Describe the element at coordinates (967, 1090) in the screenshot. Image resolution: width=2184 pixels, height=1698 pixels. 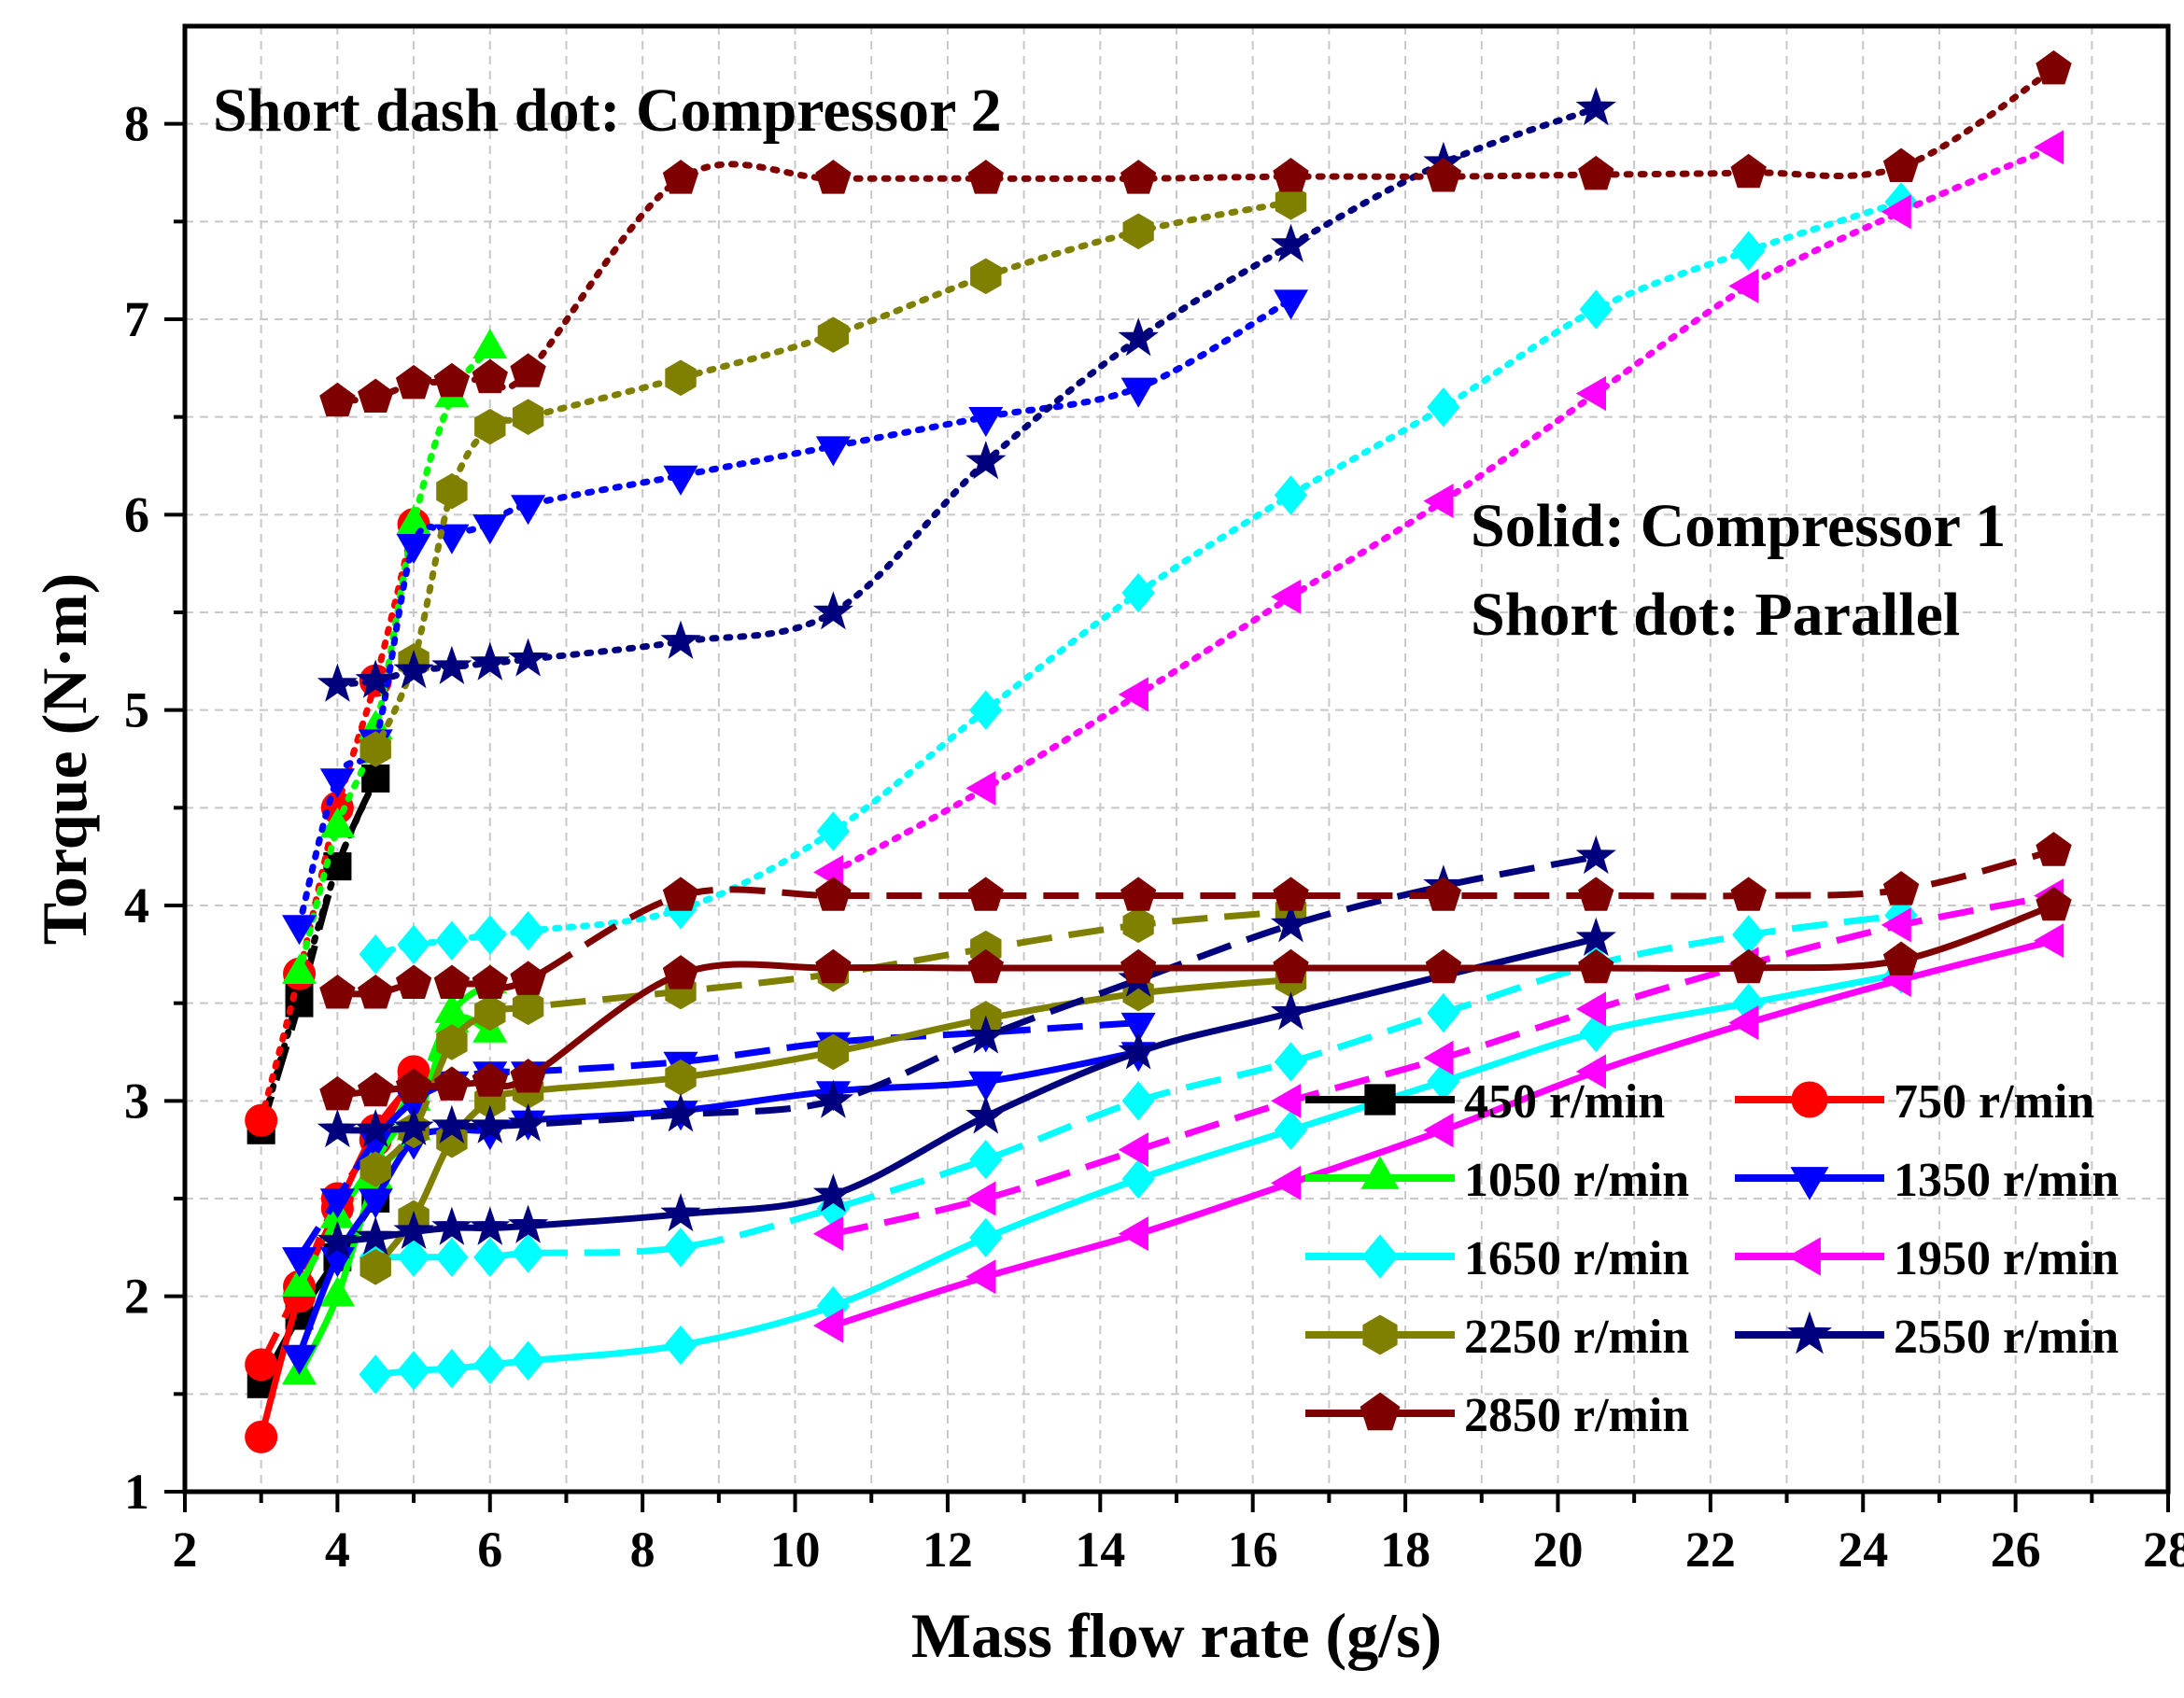
I see `series-line` at that location.